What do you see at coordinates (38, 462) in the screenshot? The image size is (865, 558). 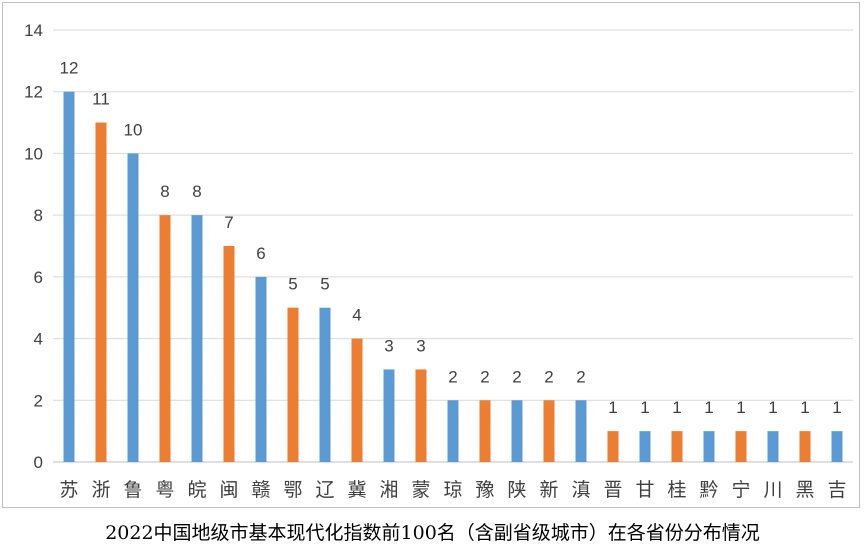 I see `y-tick-label: 0` at bounding box center [38, 462].